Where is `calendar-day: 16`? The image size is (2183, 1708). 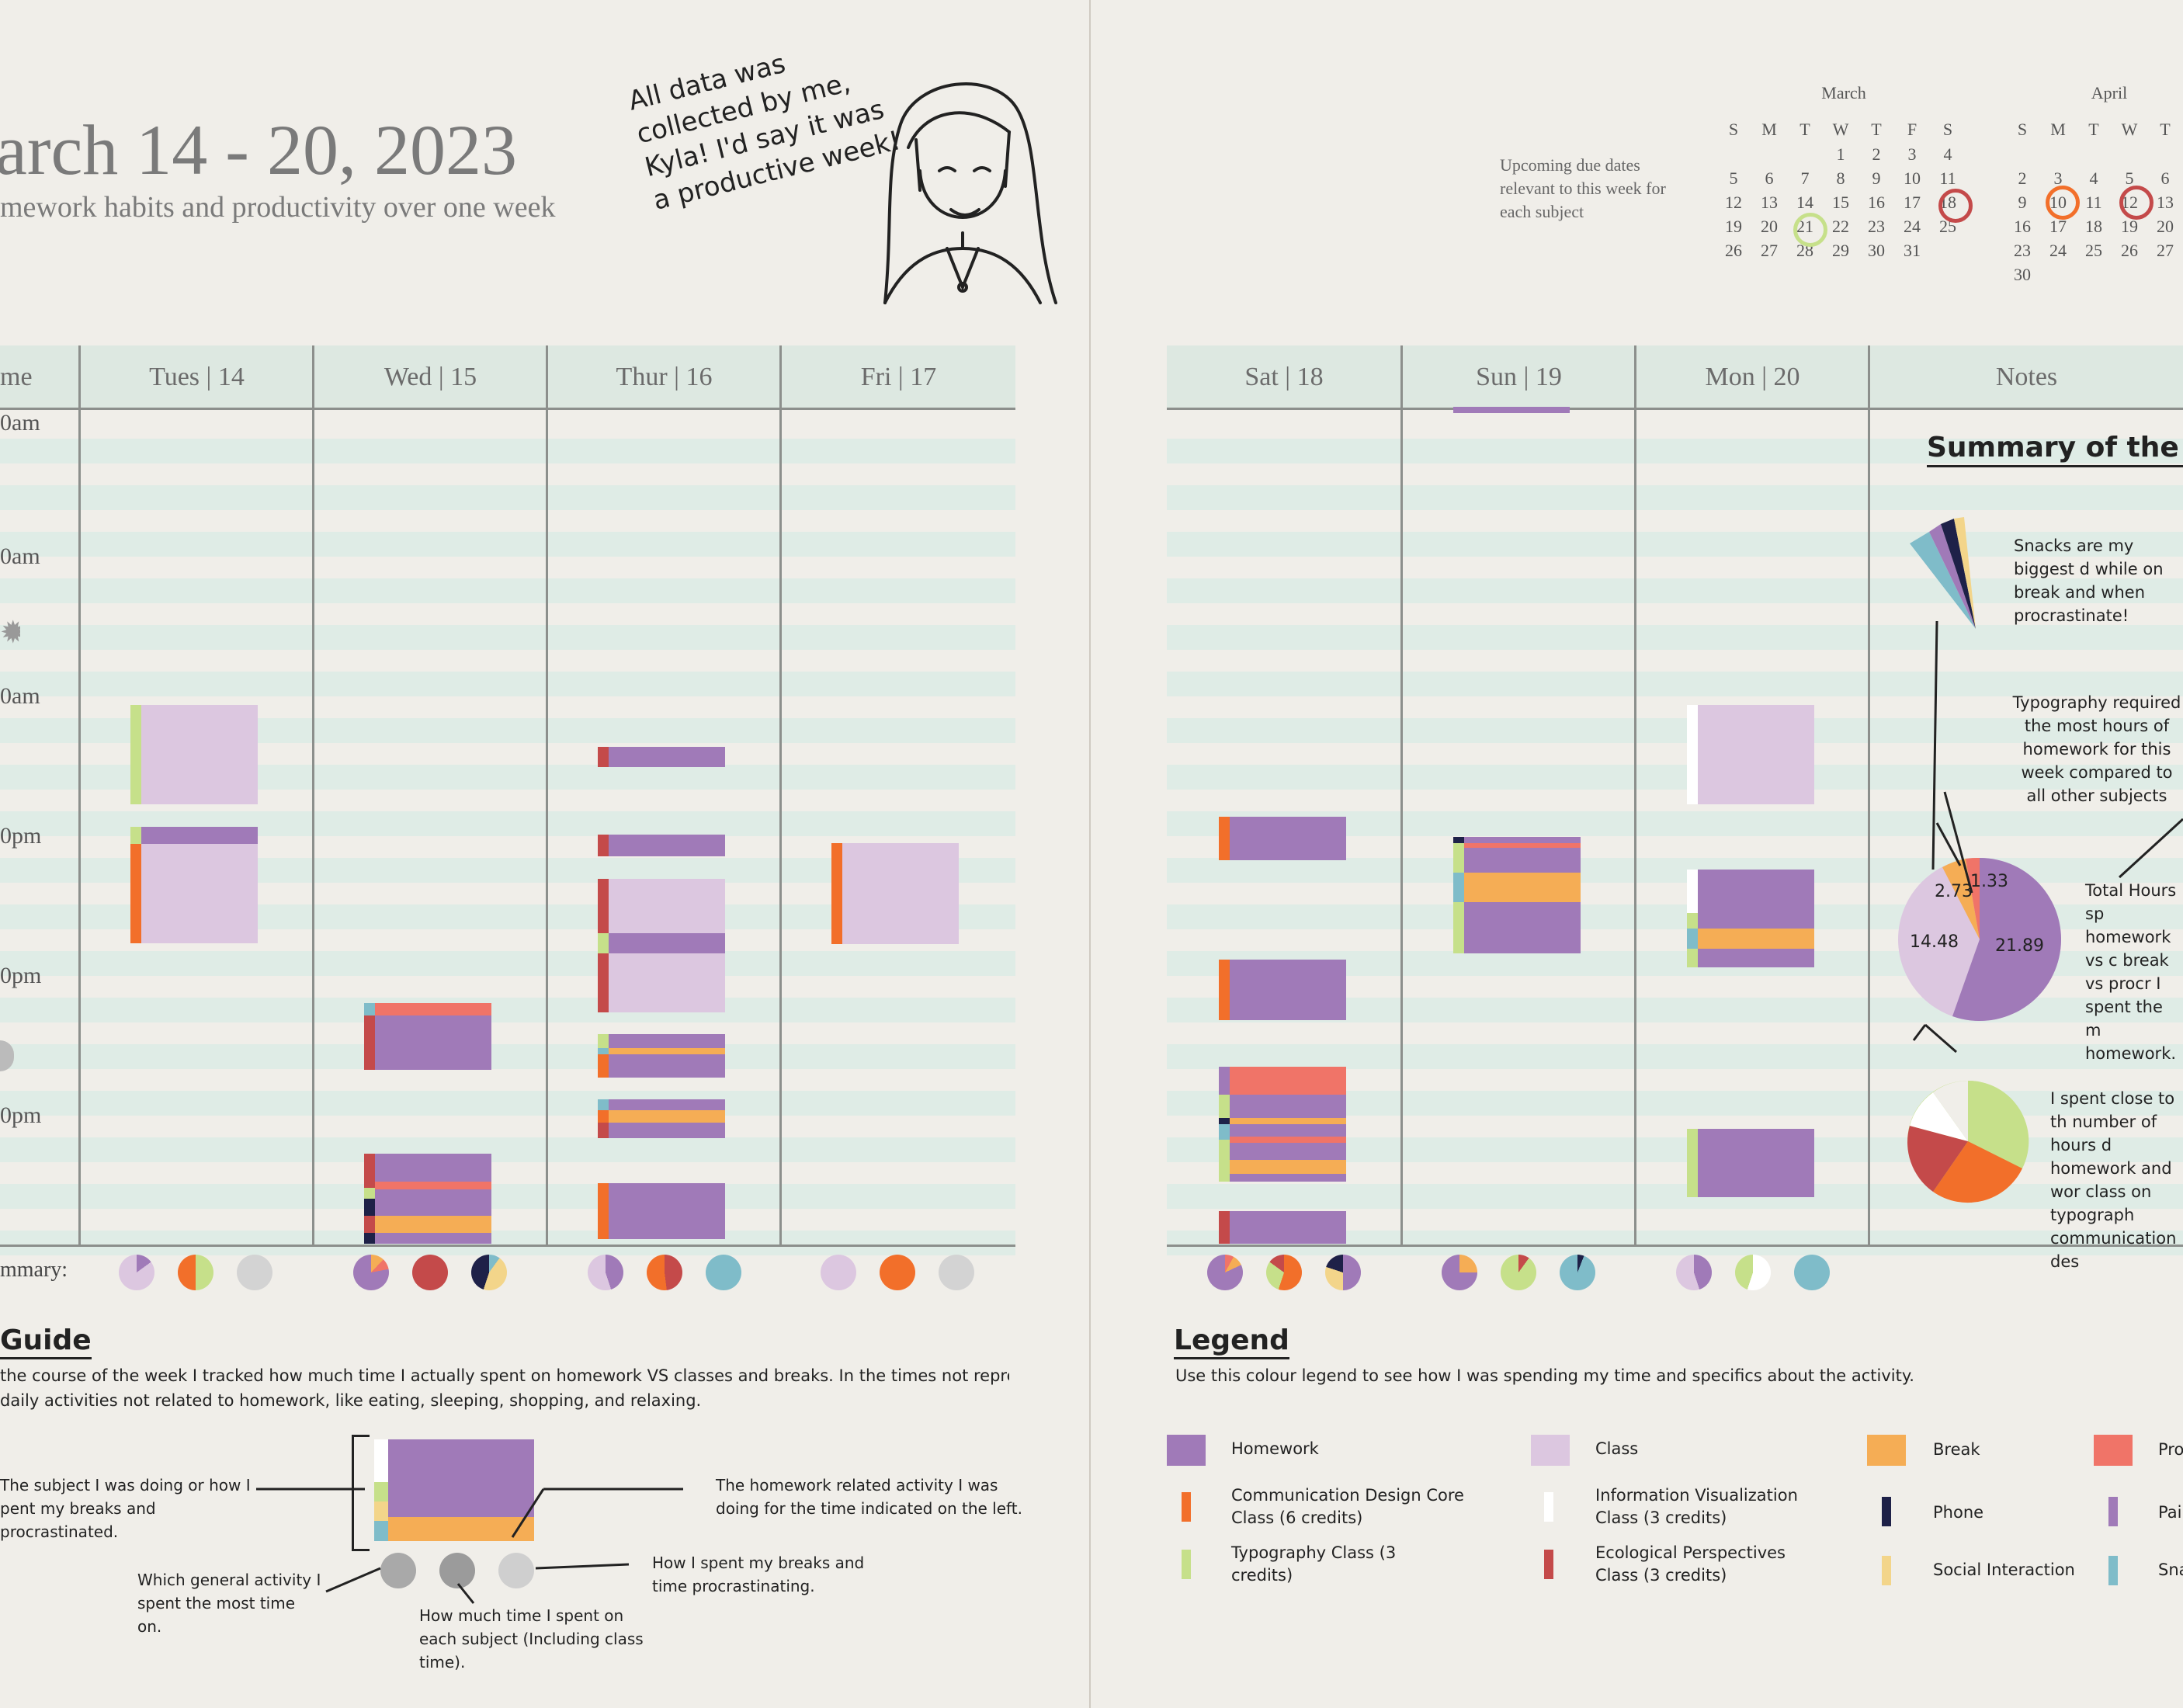 calendar-day: 16 is located at coordinates (2022, 227).